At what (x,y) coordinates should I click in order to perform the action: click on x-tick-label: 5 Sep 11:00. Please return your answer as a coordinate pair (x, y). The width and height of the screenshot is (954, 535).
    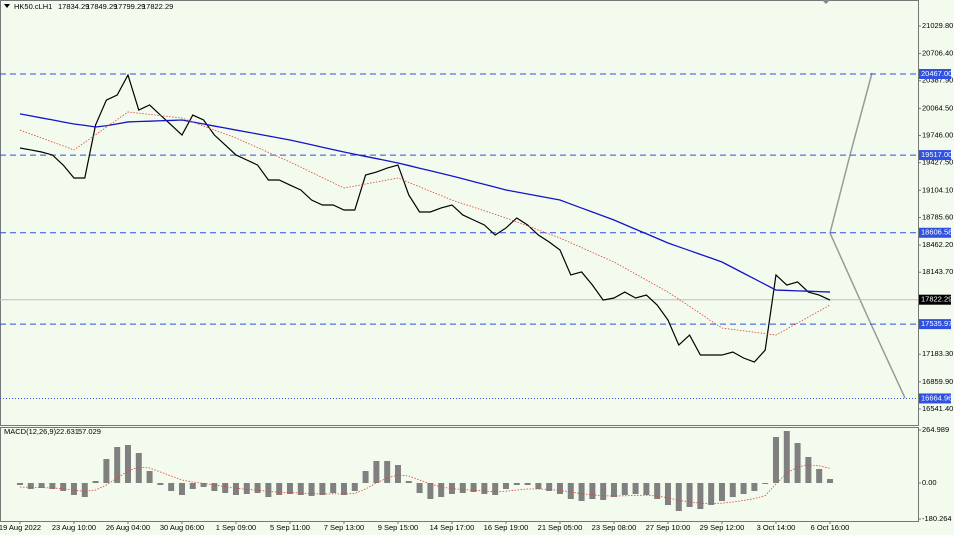
    Looking at the image, I should click on (290, 527).